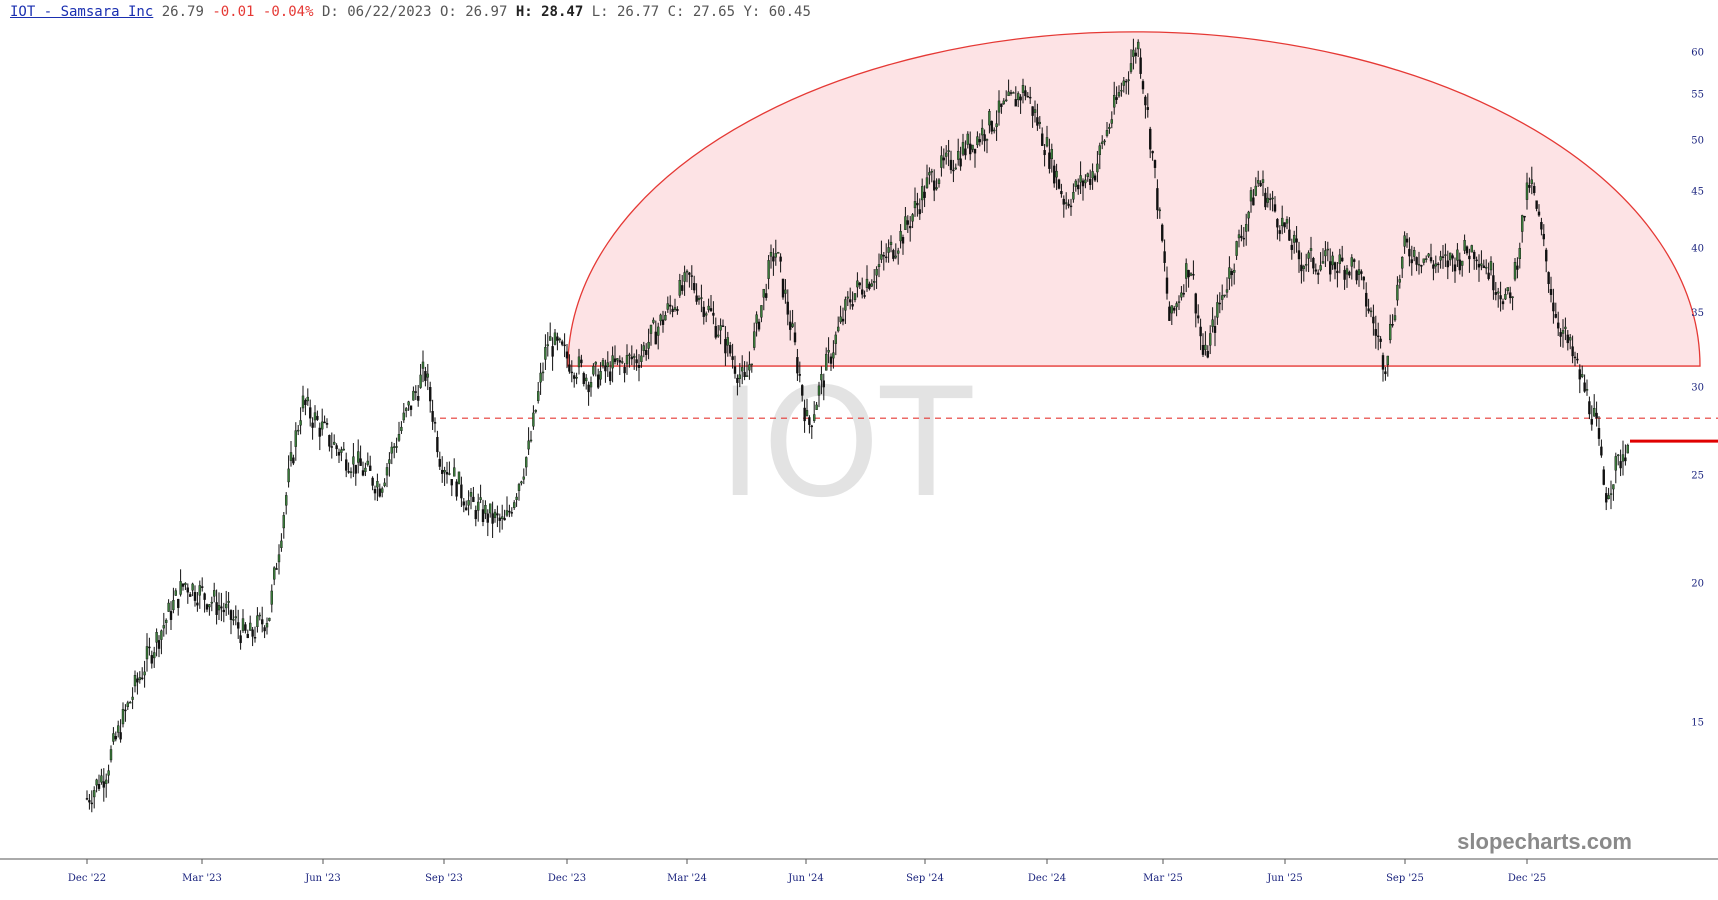 This screenshot has height=900, width=1718. I want to click on level-lines, so click(1079, 430).